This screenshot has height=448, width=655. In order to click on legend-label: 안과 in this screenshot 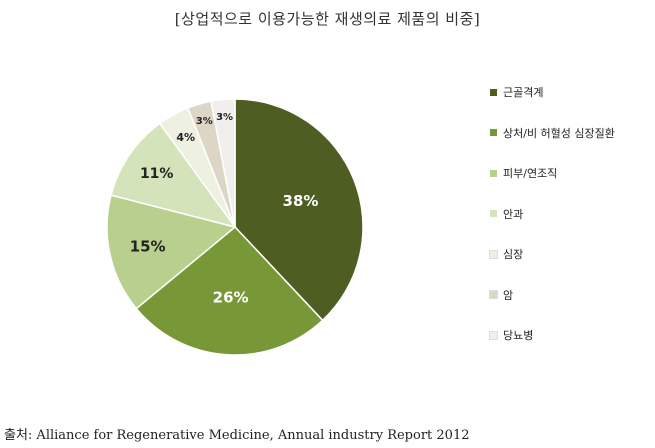, I will do `click(513, 214)`.